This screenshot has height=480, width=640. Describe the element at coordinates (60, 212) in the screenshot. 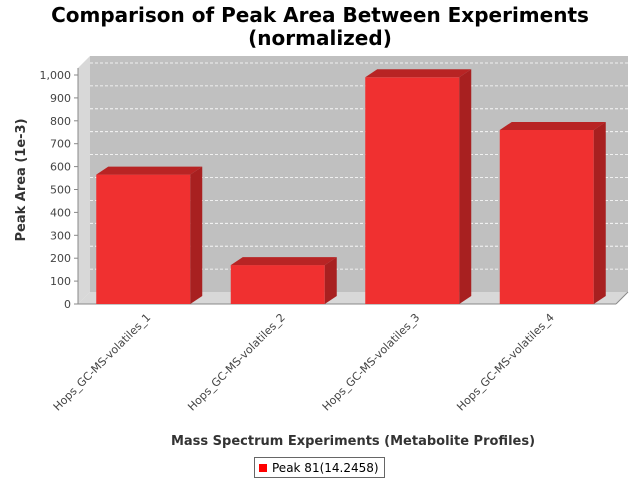

I see `y-tick-label: 400` at that location.